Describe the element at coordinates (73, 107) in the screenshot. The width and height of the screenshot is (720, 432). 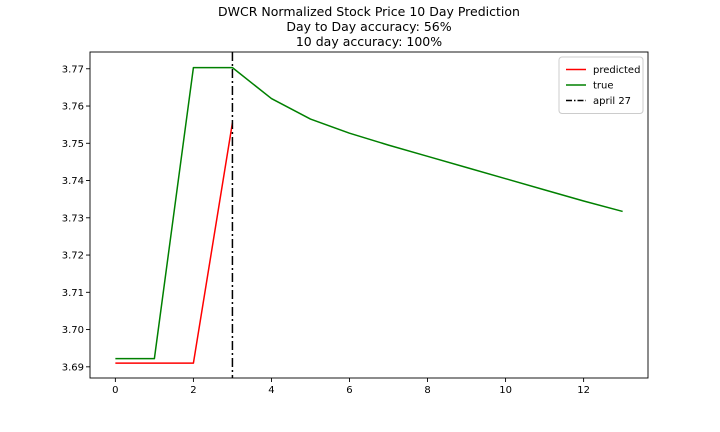
I see `y-tick-label: 3.76` at that location.